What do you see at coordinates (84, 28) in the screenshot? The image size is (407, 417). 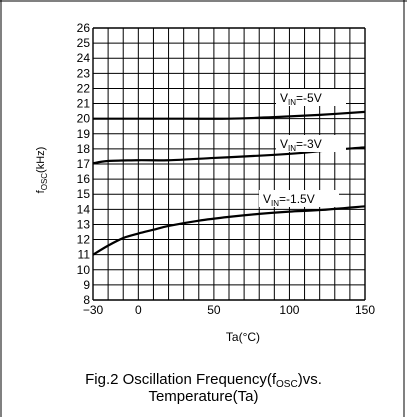 I see `y-tick-label: 26` at bounding box center [84, 28].